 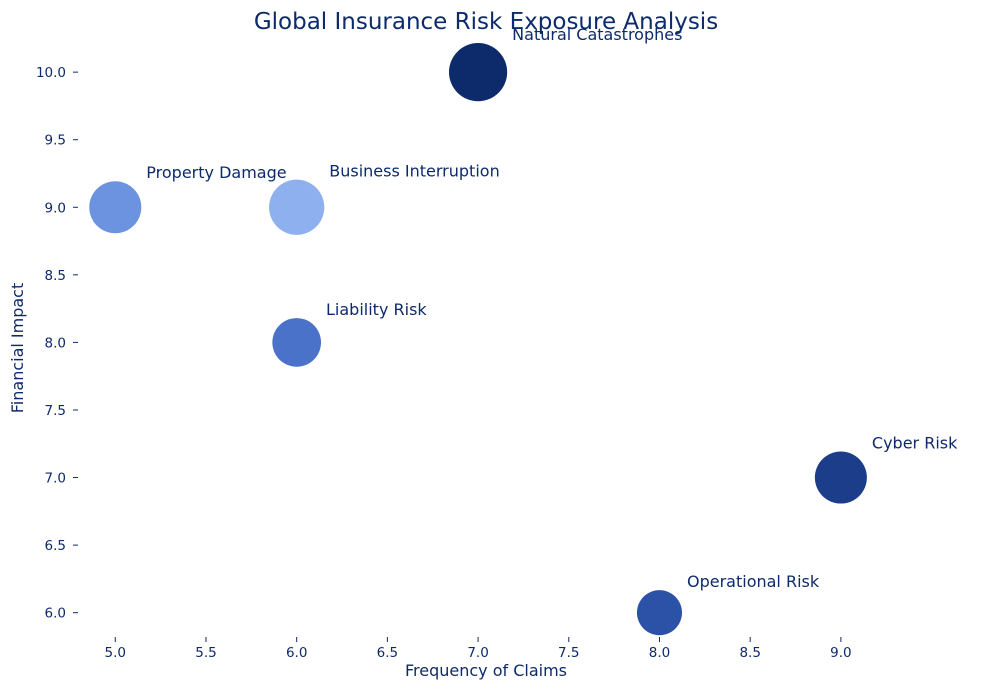 What do you see at coordinates (296, 653) in the screenshot?
I see `x-tick-label: 6.0` at bounding box center [296, 653].